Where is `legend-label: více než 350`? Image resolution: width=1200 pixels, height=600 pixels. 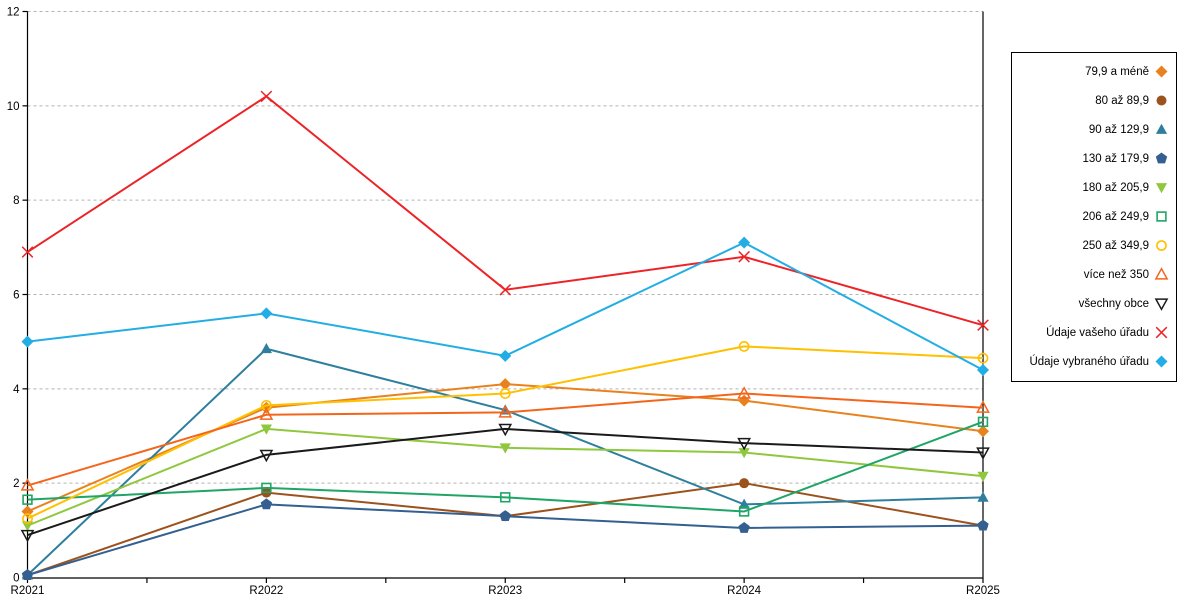
legend-label: více než 350 is located at coordinates (1116, 274).